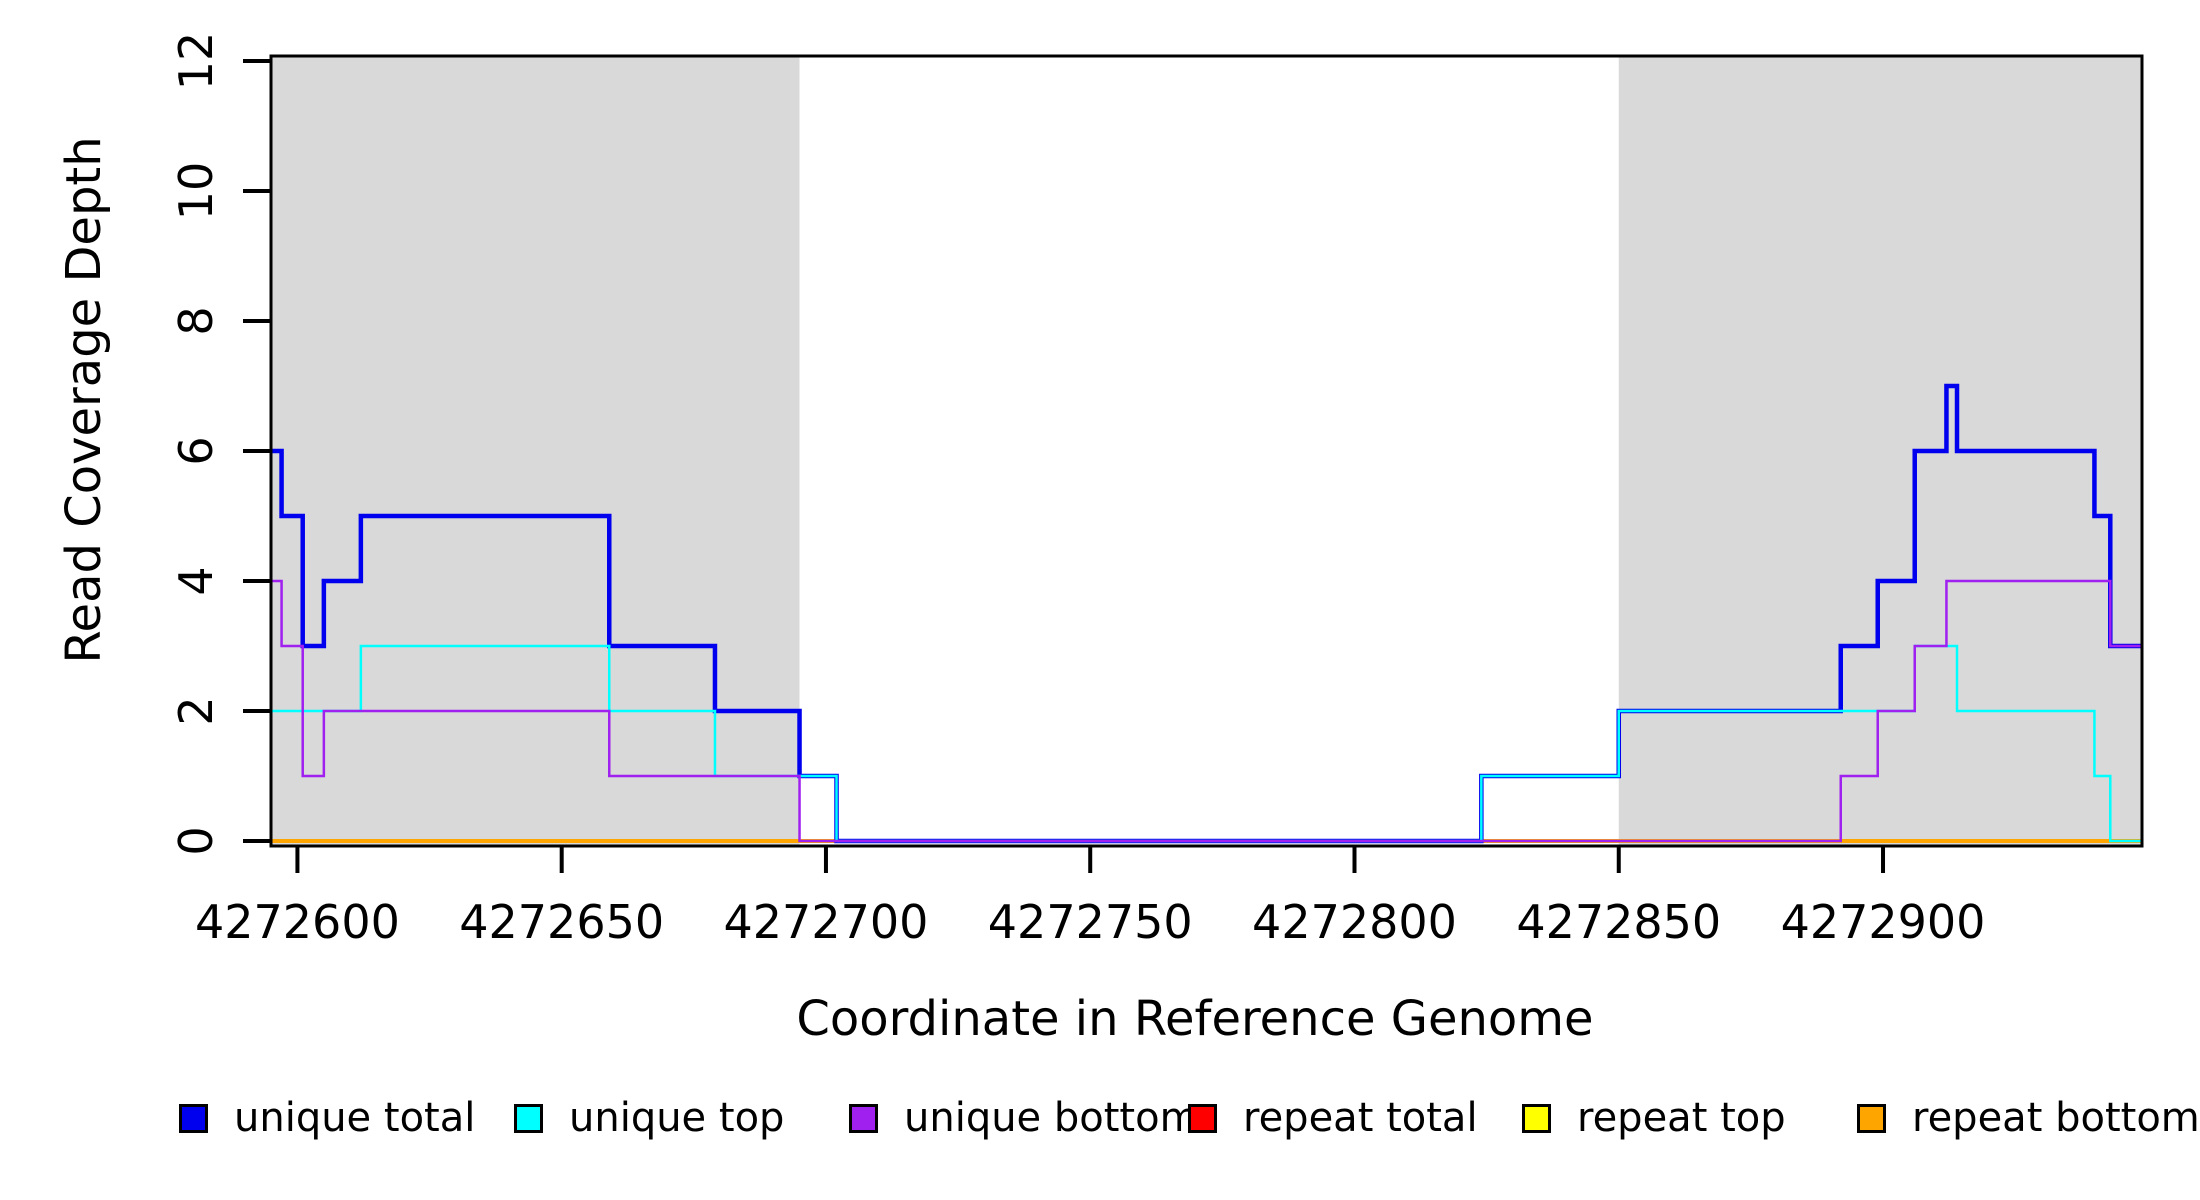 The height and width of the screenshot is (1200, 2200). What do you see at coordinates (196, 450) in the screenshot?
I see `y-tick-label: 6` at bounding box center [196, 450].